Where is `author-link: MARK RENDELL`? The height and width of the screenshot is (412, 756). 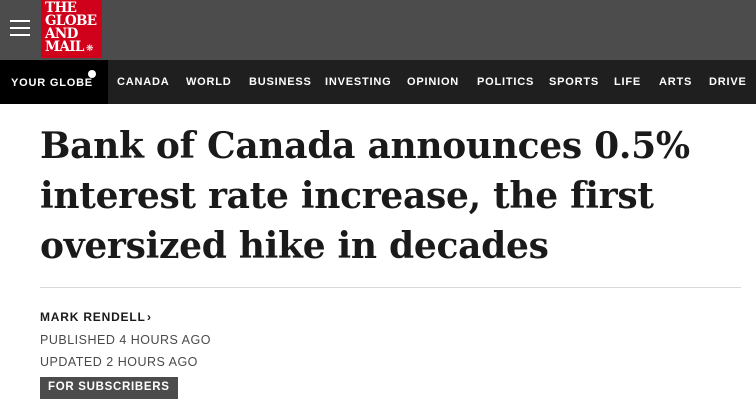 author-link: MARK RENDELL is located at coordinates (93, 317).